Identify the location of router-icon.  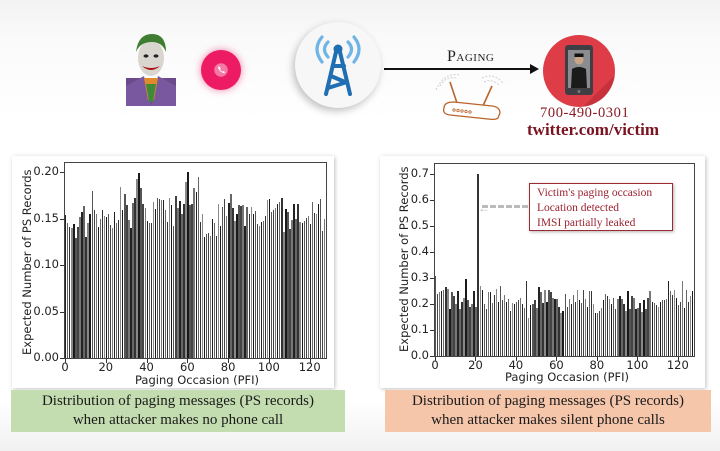
(470, 97).